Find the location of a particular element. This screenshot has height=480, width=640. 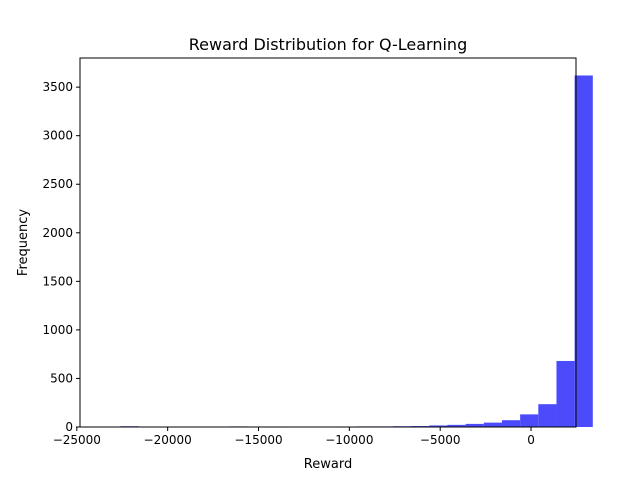

y-tick-label: 3000 is located at coordinates (57, 136).